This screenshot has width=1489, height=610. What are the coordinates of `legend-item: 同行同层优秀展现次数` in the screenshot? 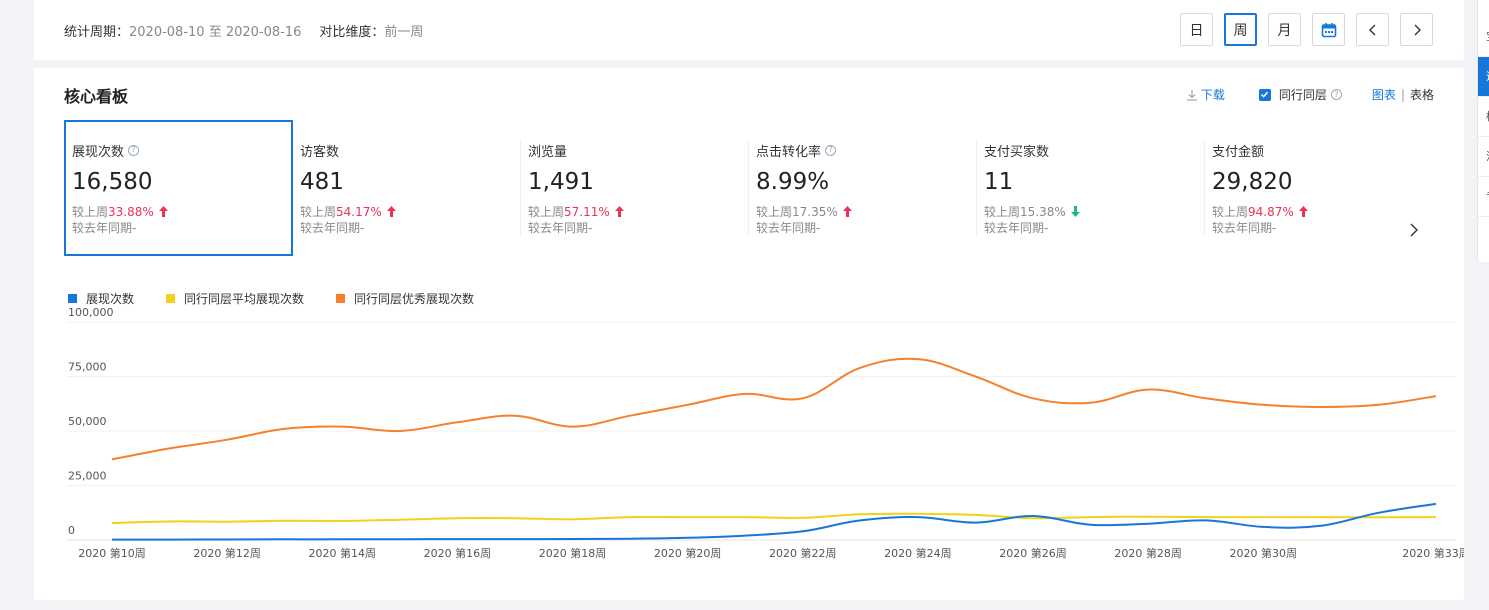 It's located at (405, 298).